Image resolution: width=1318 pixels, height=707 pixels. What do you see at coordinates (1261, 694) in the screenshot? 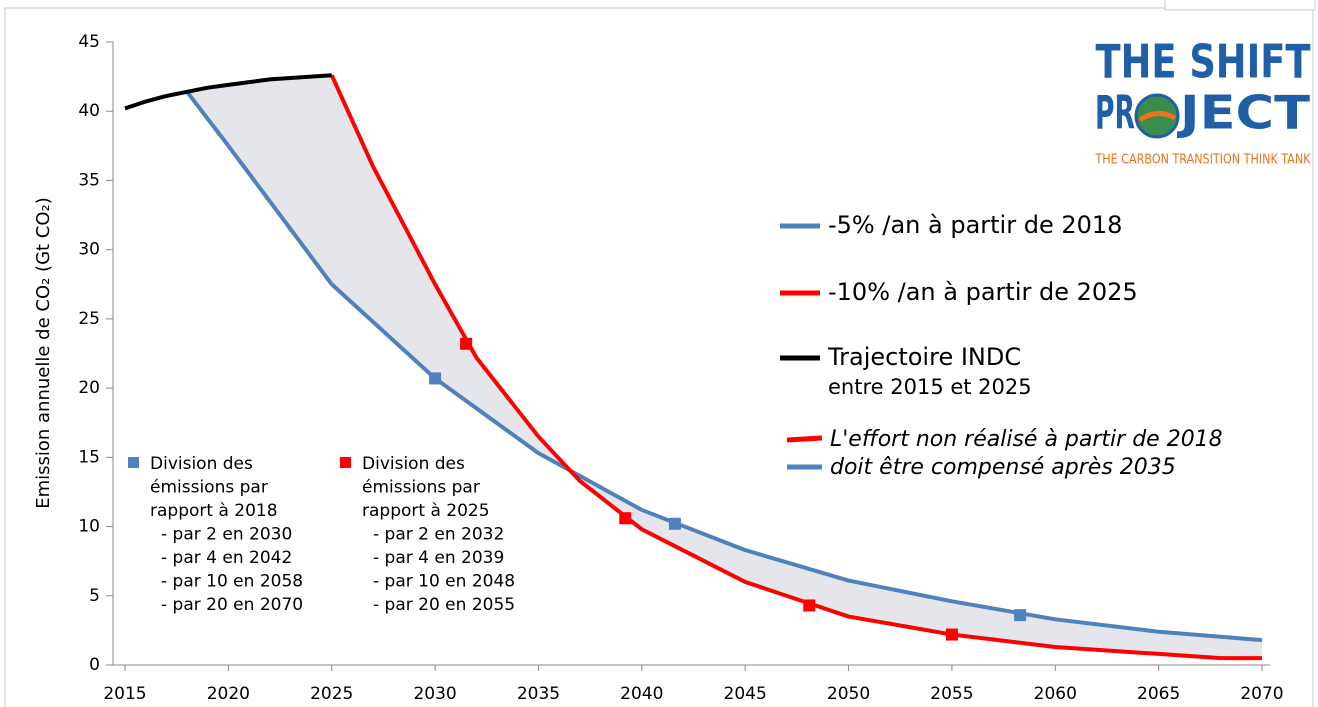
I see `x-tick-label: 2070` at bounding box center [1261, 694].